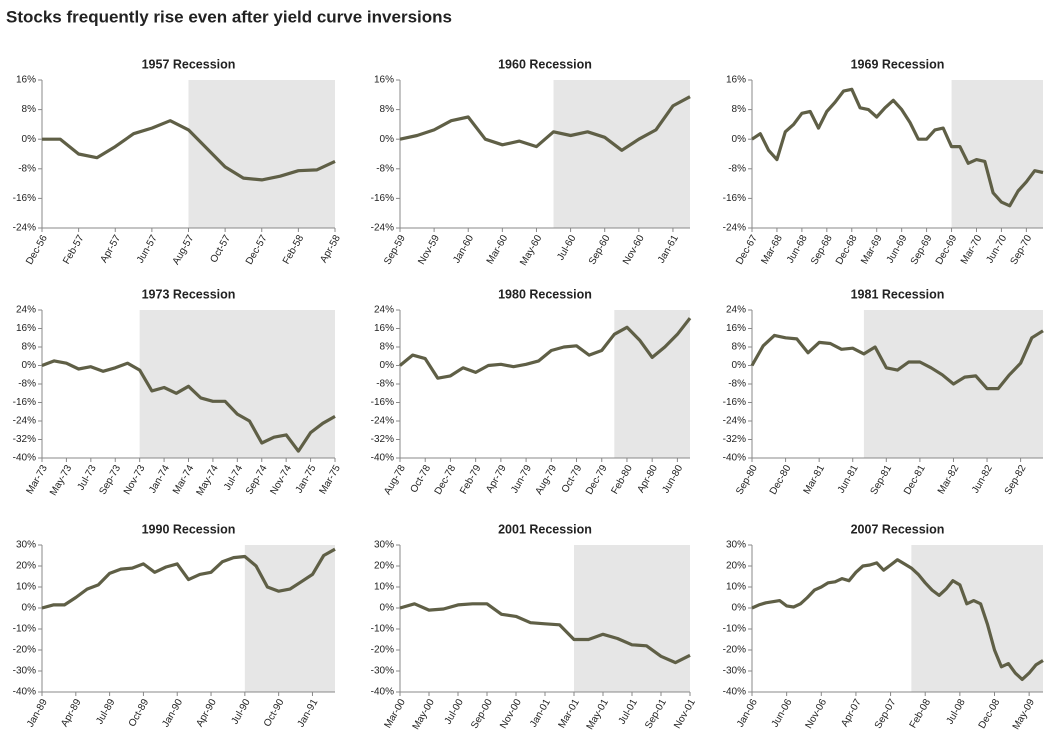  What do you see at coordinates (172, 713) in the screenshot?
I see `x-tick-label: Jan-90` at bounding box center [172, 713].